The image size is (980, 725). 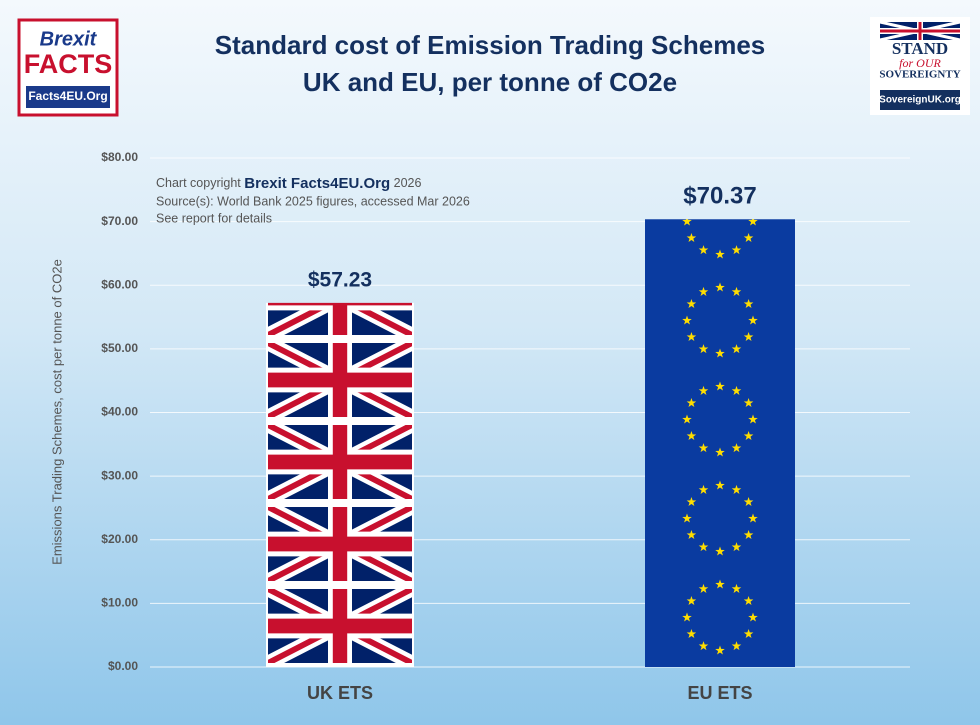 I want to click on value-label: $57.23, so click(x=340, y=279).